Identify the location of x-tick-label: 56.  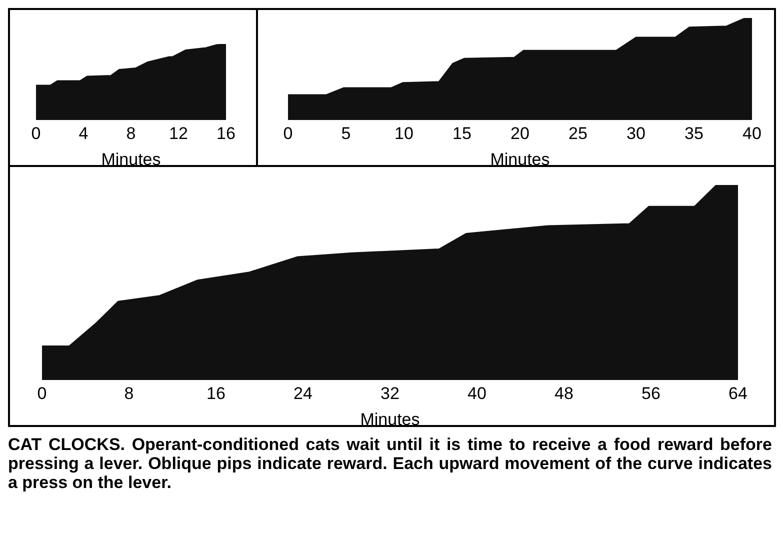
(651, 394).